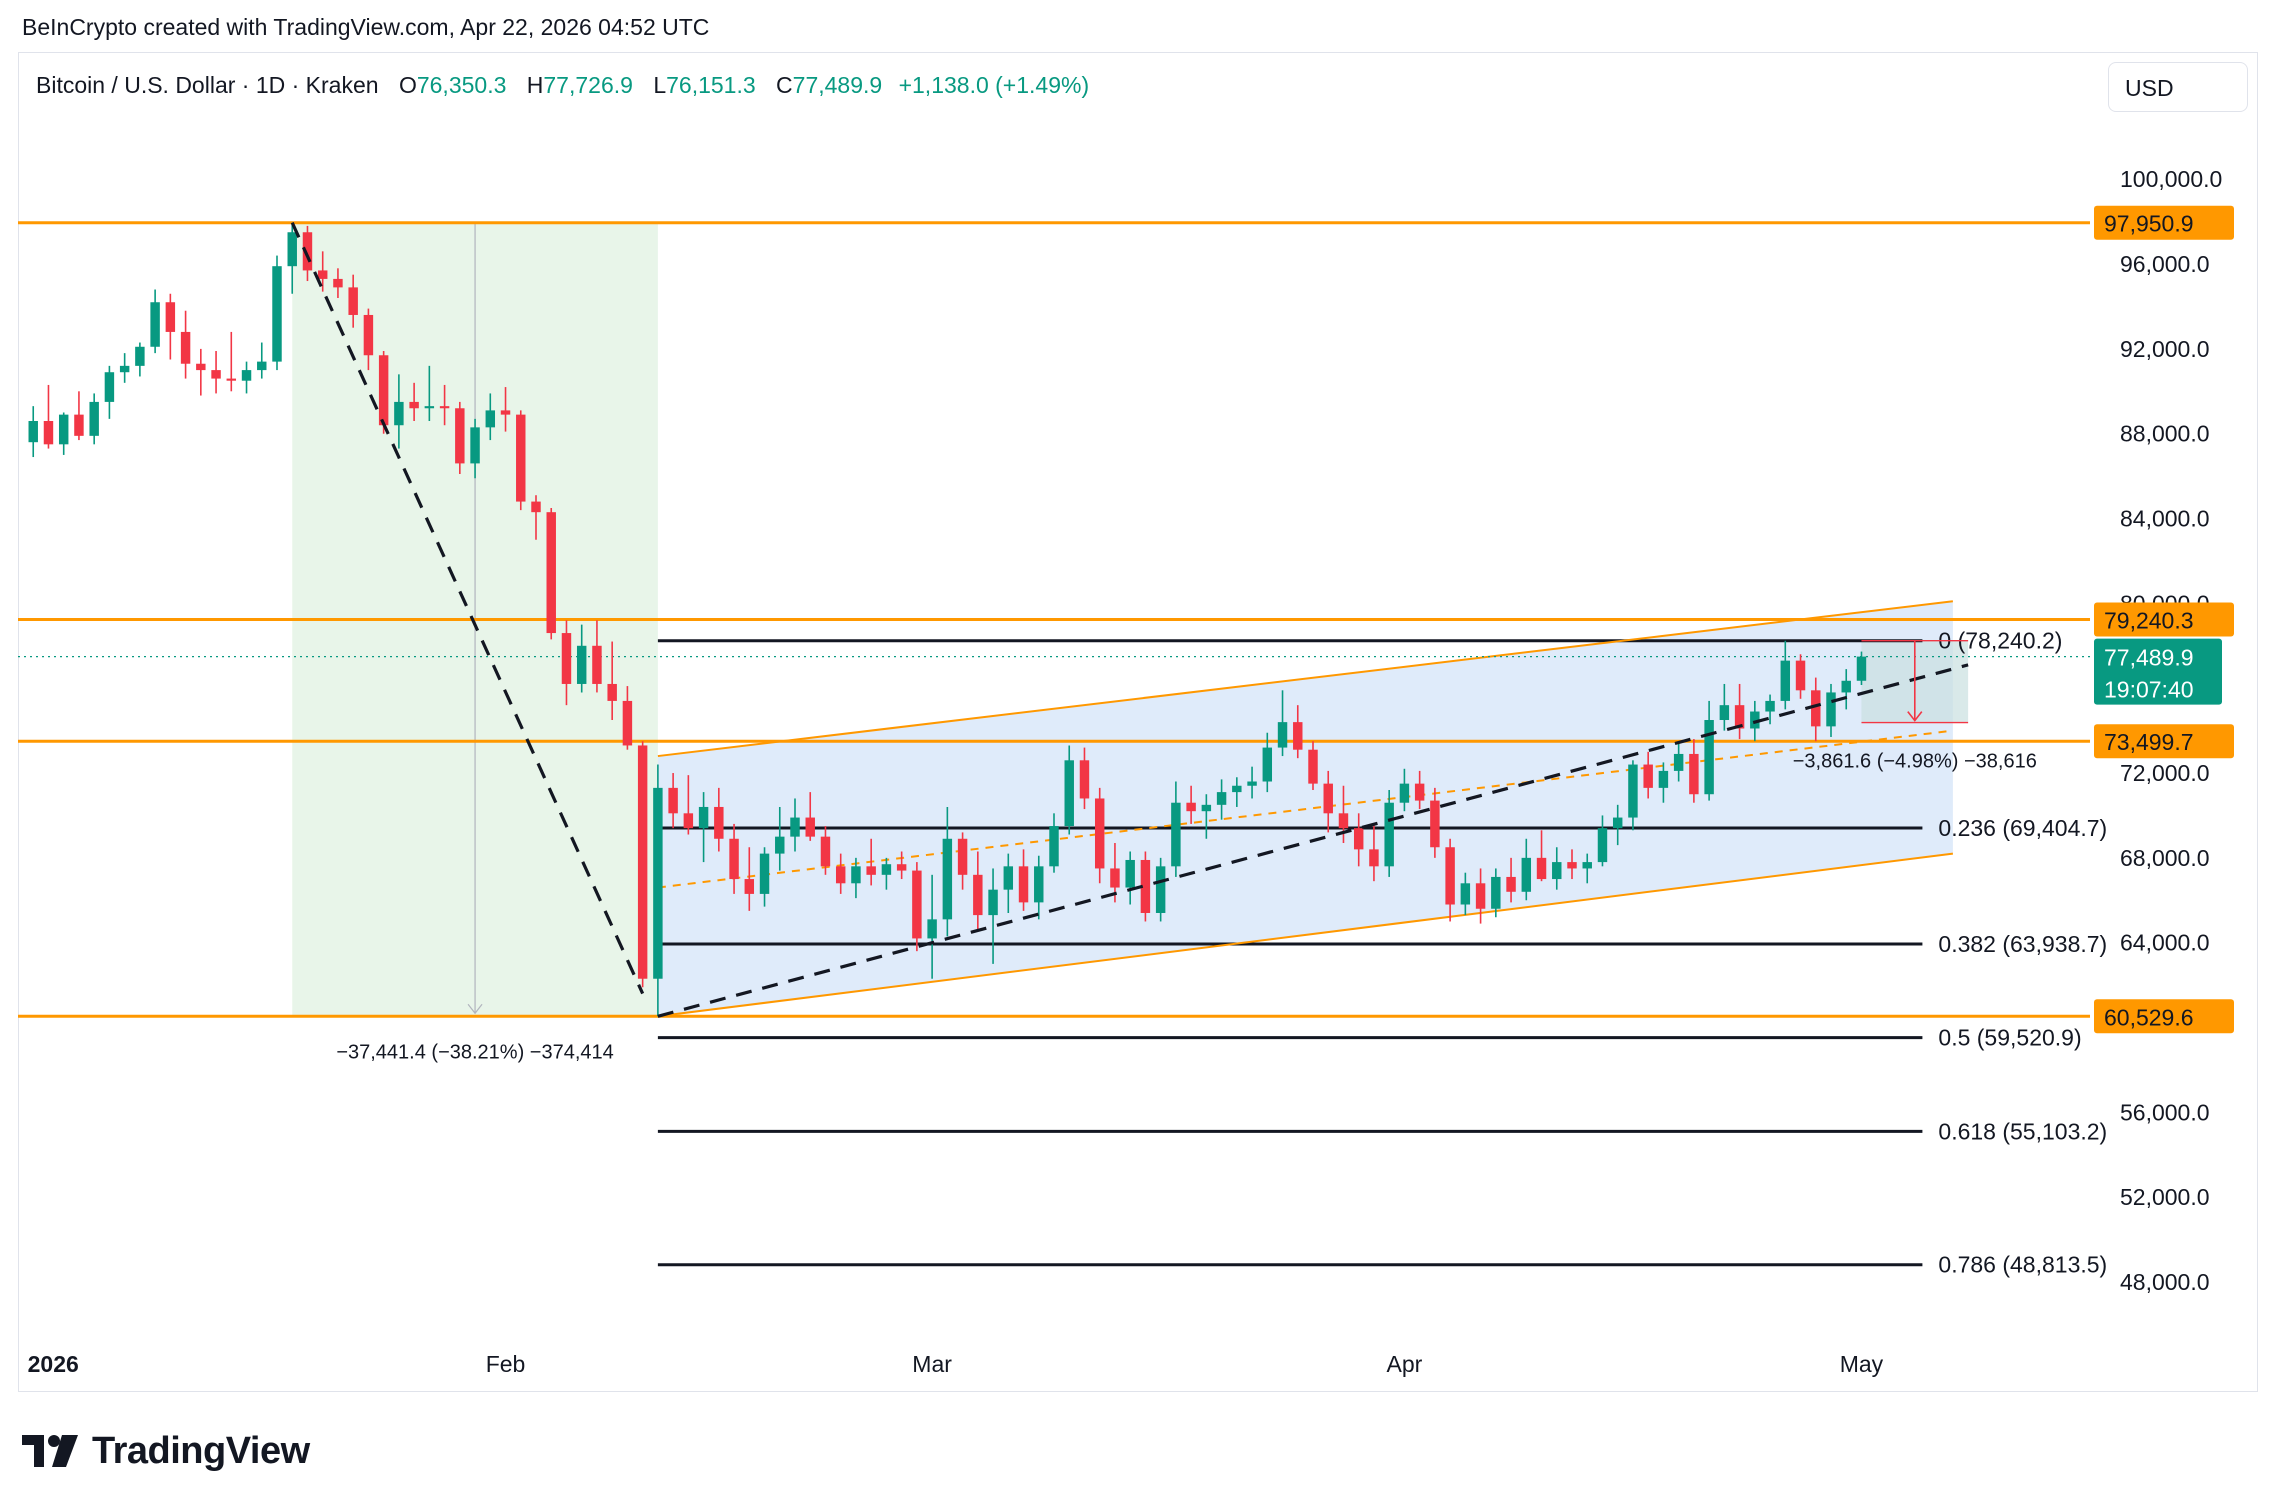  I want to click on low-value: 76,151.3, so click(711, 85).